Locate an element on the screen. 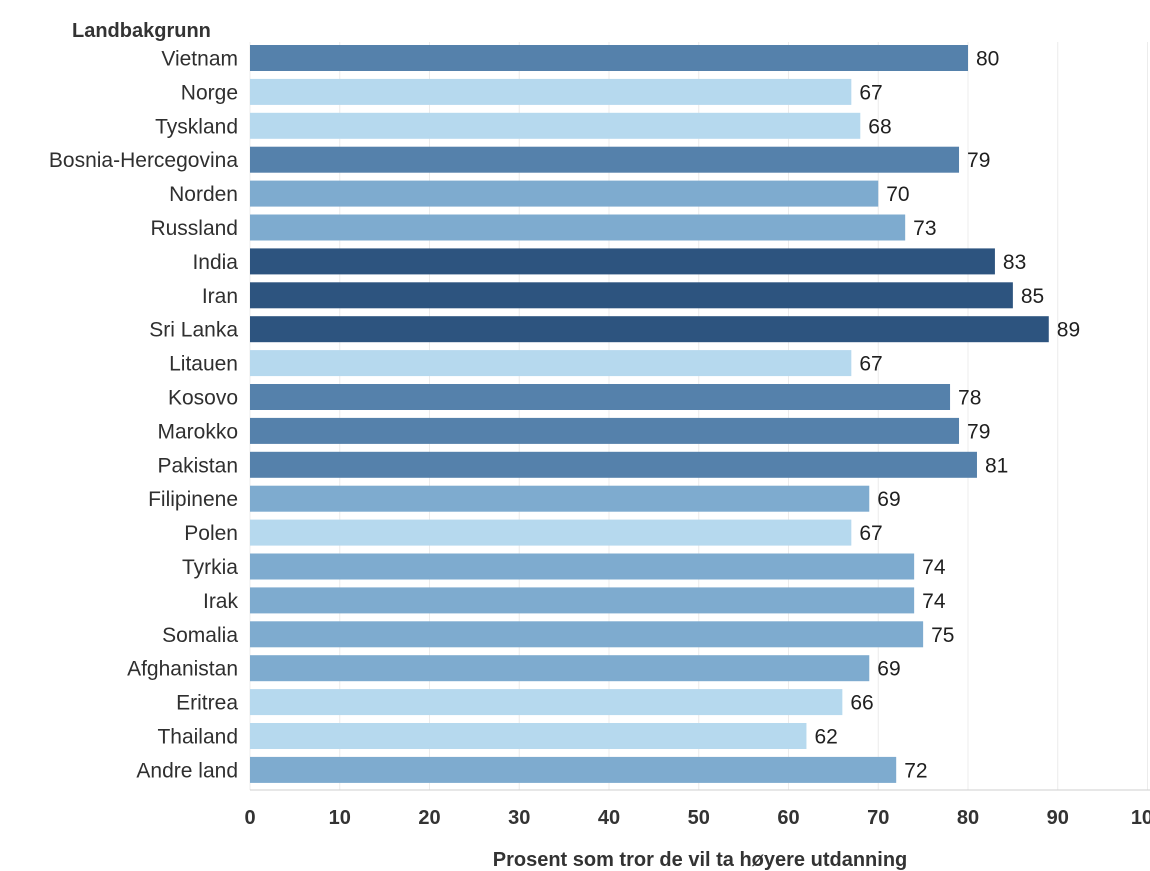 Image resolution: width=1150 pixels, height=871 pixels. category-label: Tyrkia is located at coordinates (210, 567).